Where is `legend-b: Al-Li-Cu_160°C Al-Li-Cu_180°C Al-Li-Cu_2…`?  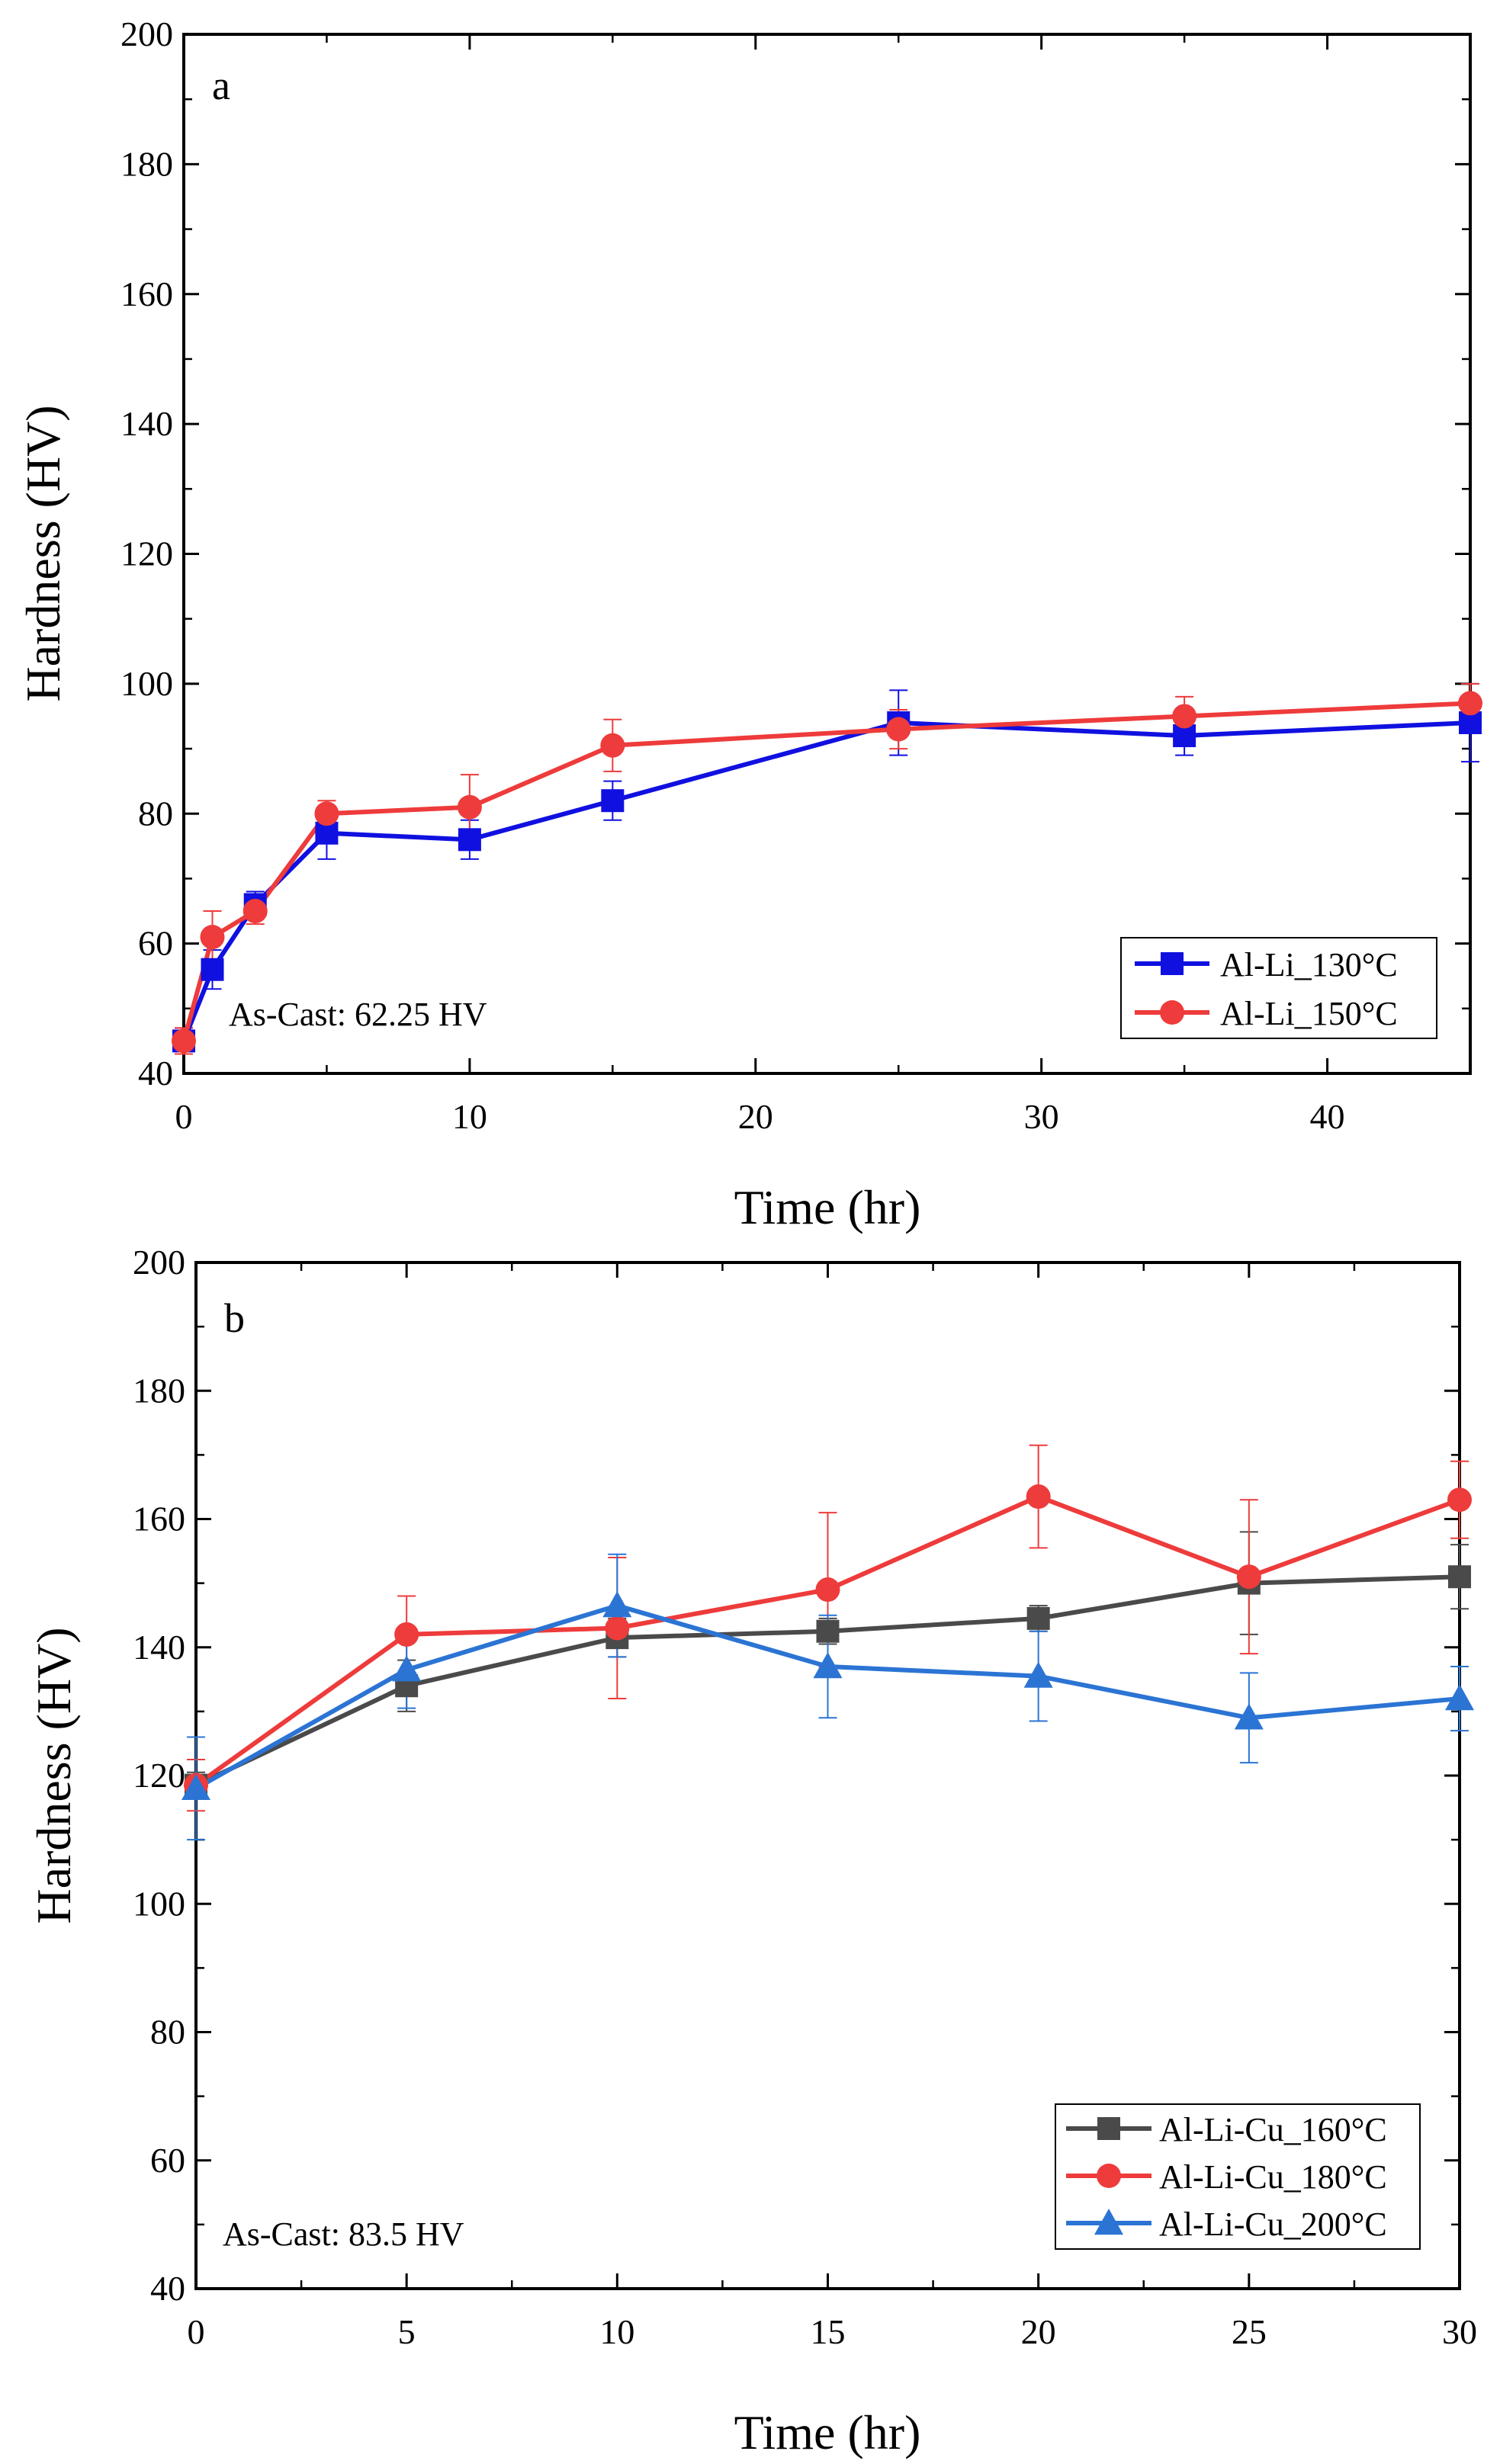
legend-b: Al-Li-Cu_160°C Al-Li-Cu_180°C Al-Li-Cu_2… is located at coordinates (1238, 2176).